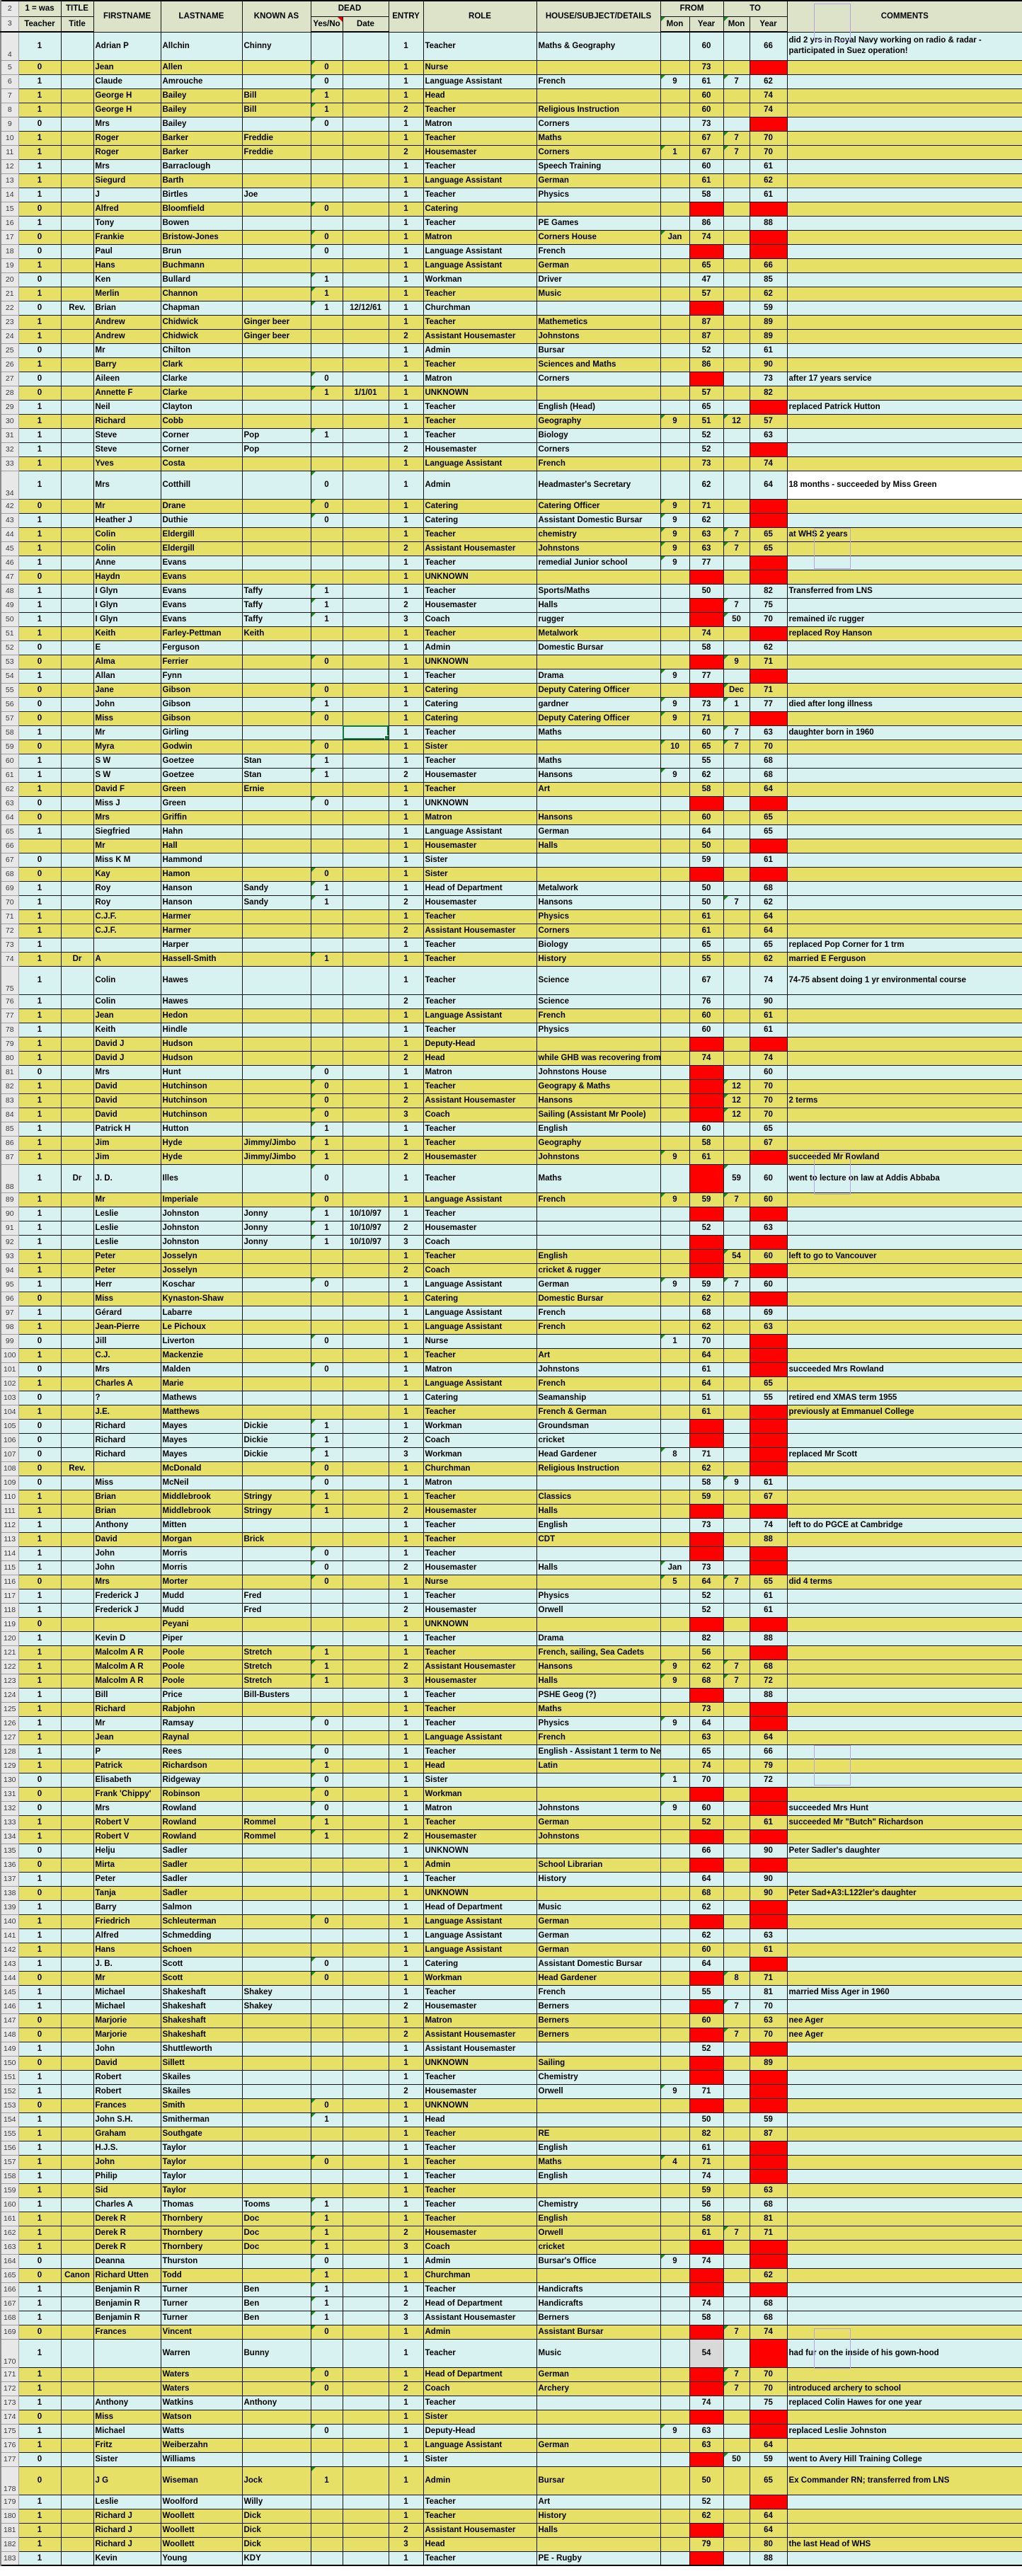  Describe the element at coordinates (201, 1539) in the screenshot. I see `cell-lastname: Morgan` at that location.